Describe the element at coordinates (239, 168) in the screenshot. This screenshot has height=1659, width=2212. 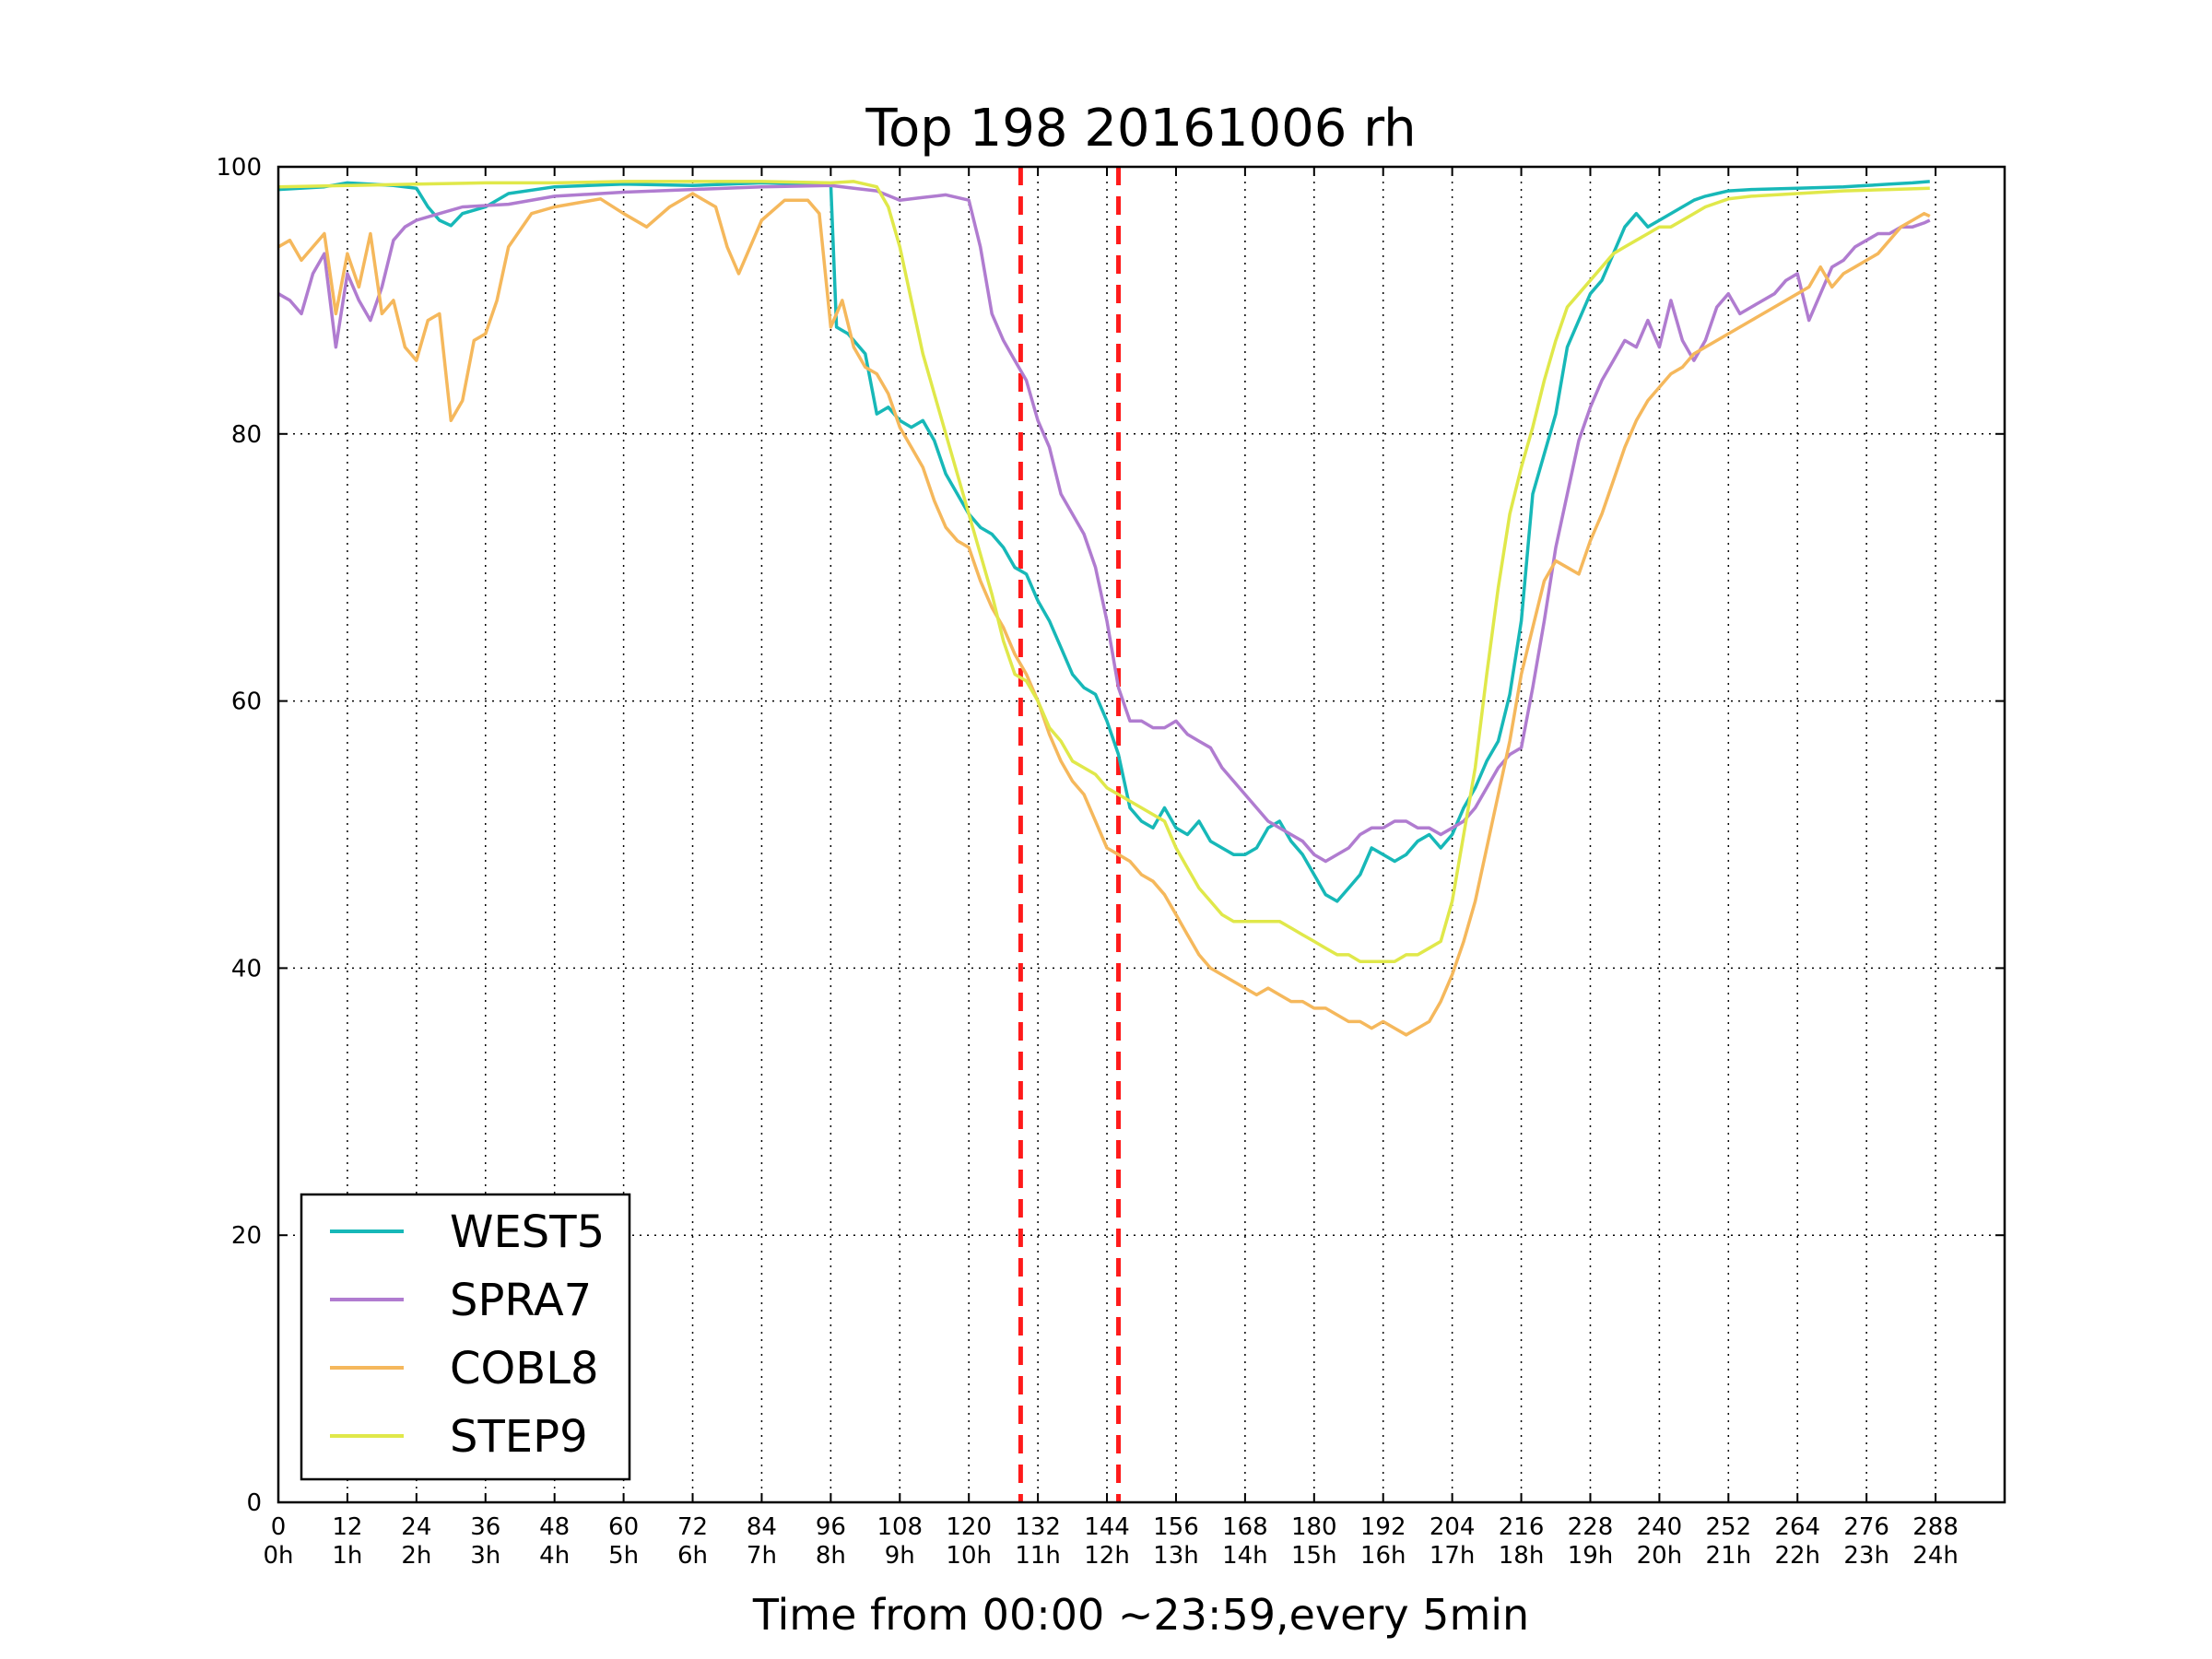
I see `y-tick-label: 100` at that location.